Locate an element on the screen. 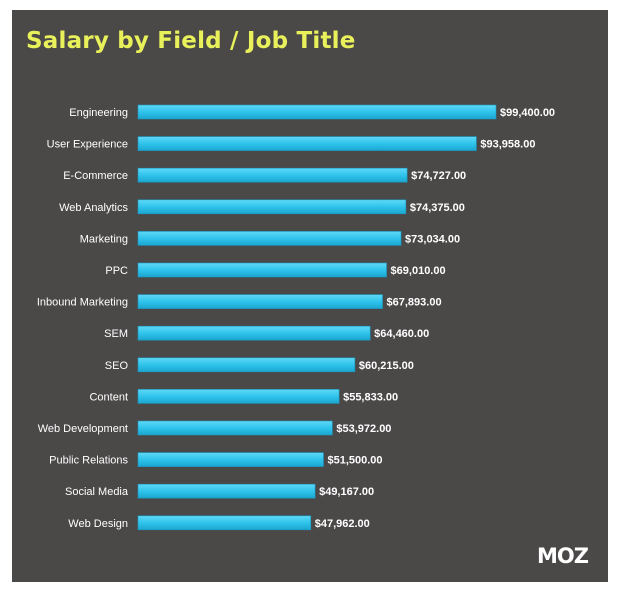 The height and width of the screenshot is (593, 620). category-label: SEM is located at coordinates (116, 334).